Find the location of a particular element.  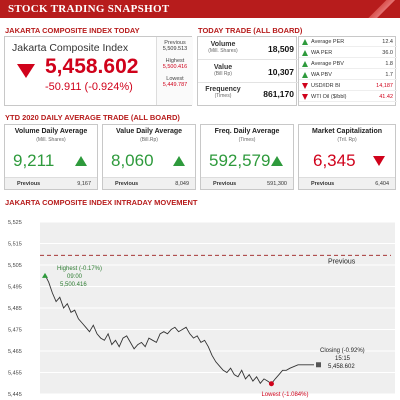

card-unit: (Bill.Rp) is located at coordinates (149, 140).